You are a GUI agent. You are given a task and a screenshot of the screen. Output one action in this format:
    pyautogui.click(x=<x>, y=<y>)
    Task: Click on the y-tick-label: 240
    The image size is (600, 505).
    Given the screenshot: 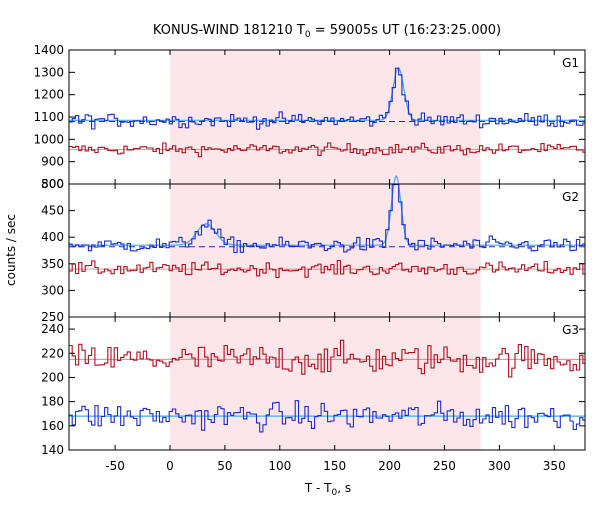 What is the action you would take?
    pyautogui.click(x=52, y=329)
    